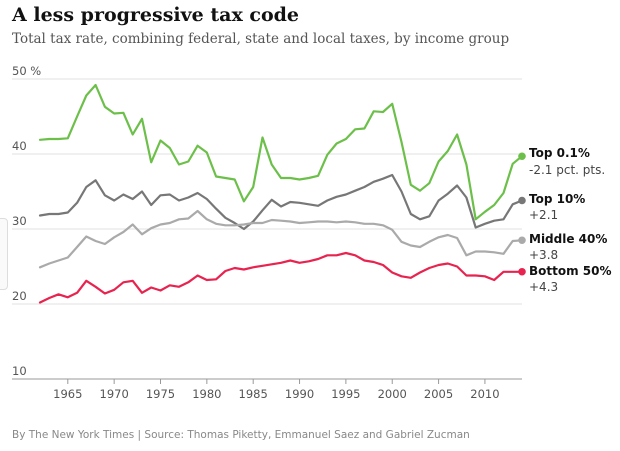 The width and height of the screenshot is (620, 451). What do you see at coordinates (19, 296) in the screenshot?
I see `y-tick-label: 20` at bounding box center [19, 296].